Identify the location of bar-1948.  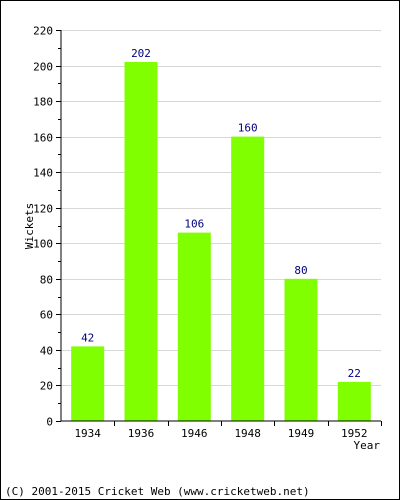
(248, 278).